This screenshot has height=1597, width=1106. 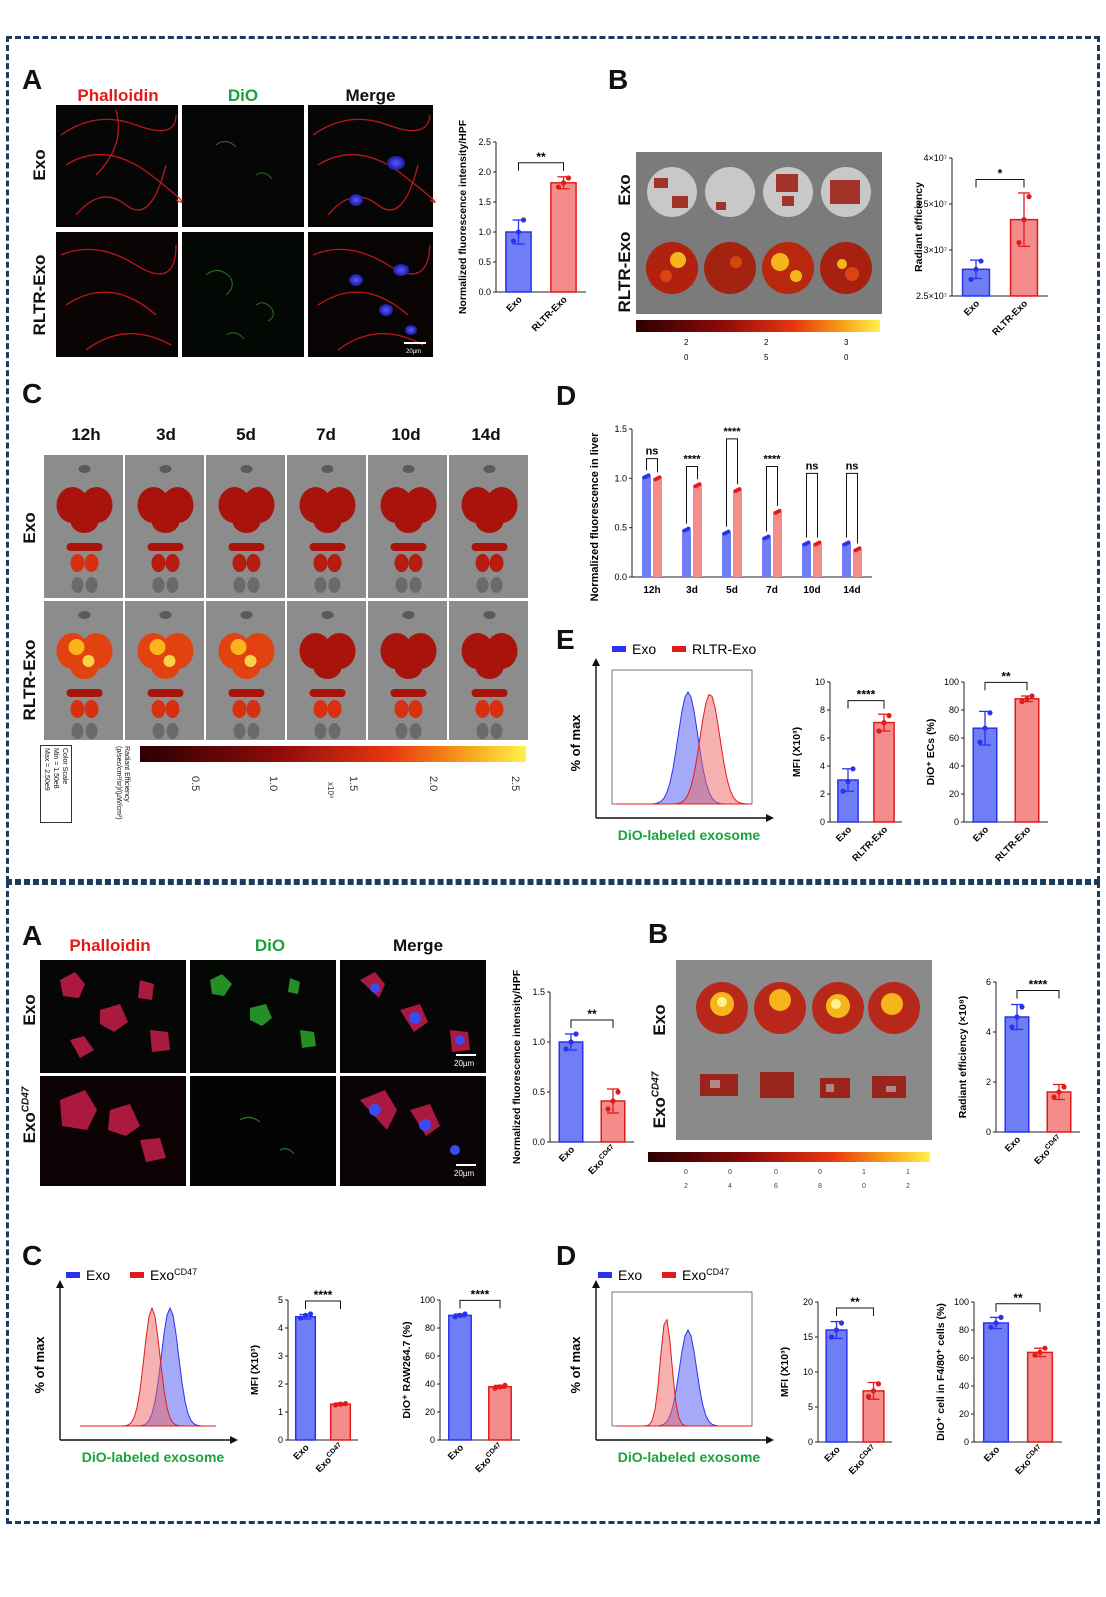 I want to click on y-tick-label: 2.5×10⁷, so click(x=931, y=296).